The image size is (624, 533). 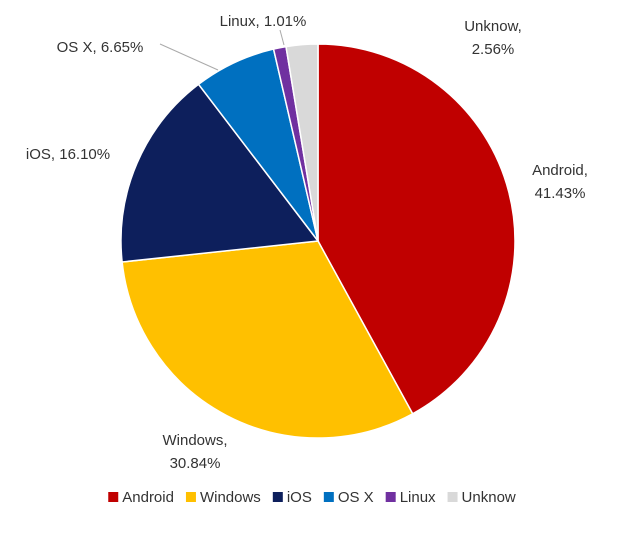 I want to click on data-label: iOS, 16.10%, so click(x=68, y=154).